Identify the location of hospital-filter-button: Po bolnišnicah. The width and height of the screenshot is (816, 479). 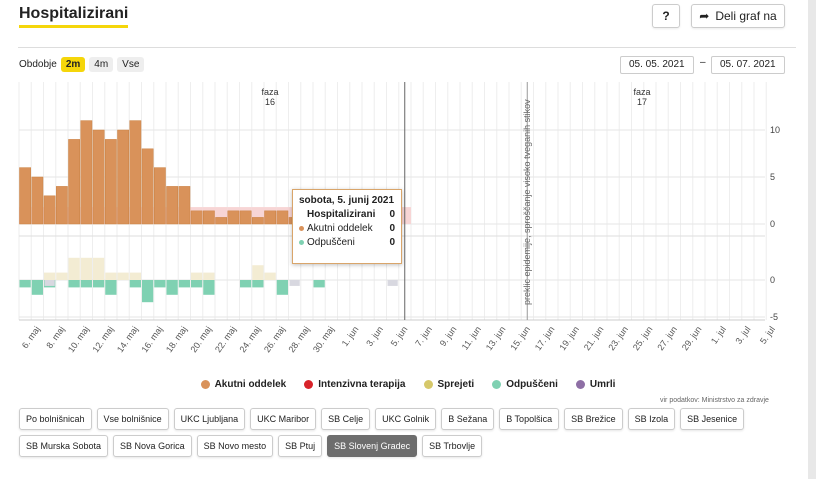
(55, 419).